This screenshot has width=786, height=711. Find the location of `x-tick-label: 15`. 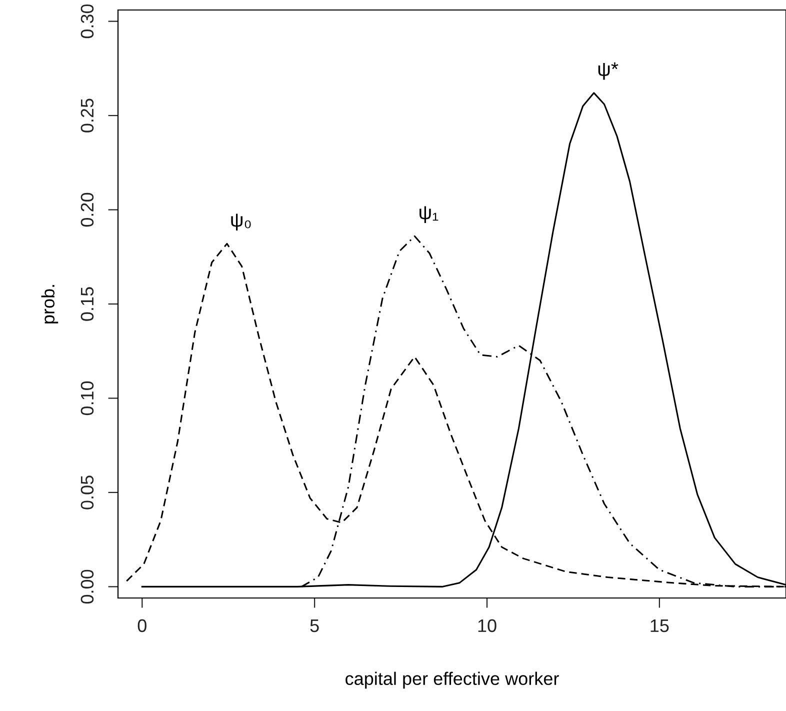

x-tick-label: 15 is located at coordinates (659, 625).